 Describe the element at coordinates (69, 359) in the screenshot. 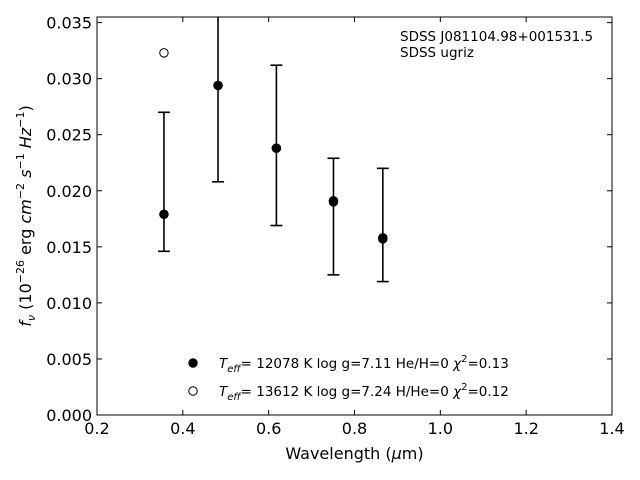

I see `y-tick-label: 0.005` at that location.